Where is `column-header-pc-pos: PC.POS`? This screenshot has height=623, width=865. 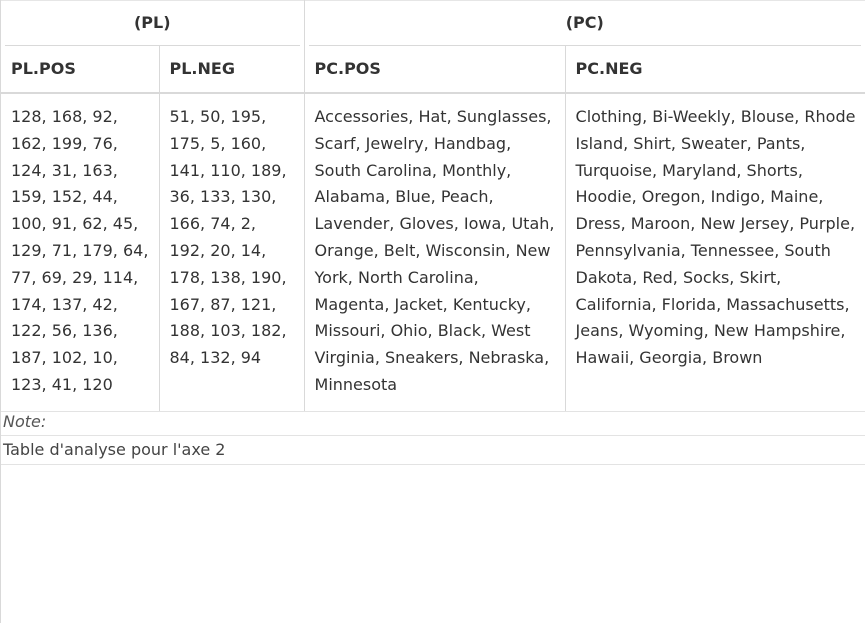
column-header-pc-pos: PC.POS is located at coordinates (434, 70).